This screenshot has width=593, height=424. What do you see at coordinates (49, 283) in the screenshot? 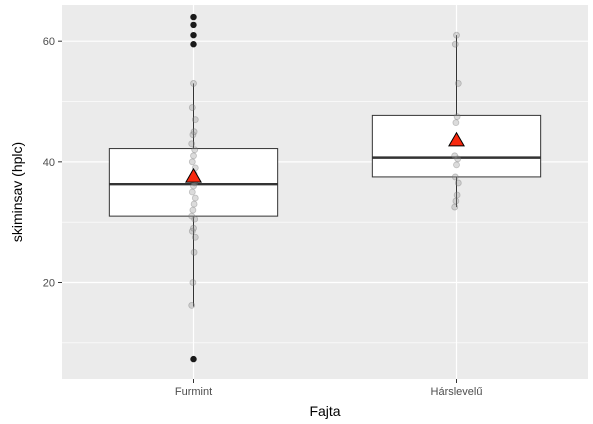
I see `y-tick-label: 20` at bounding box center [49, 283].